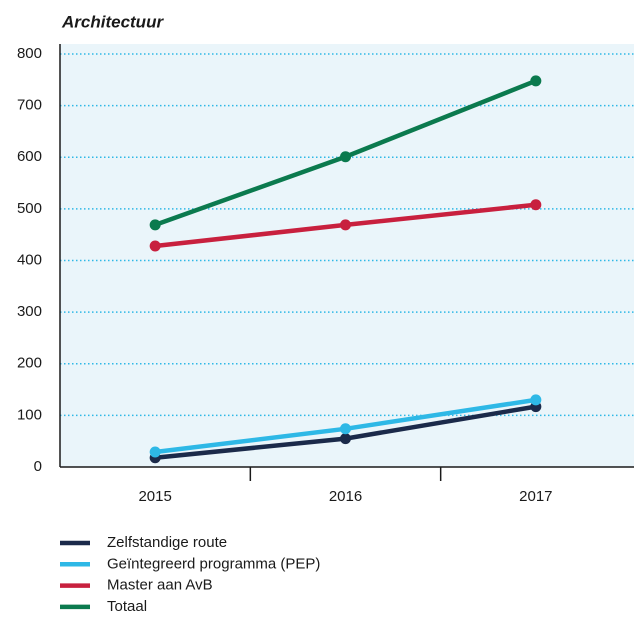 The image size is (634, 618). Describe the element at coordinates (38, 466) in the screenshot. I see `y-tick-label: 0` at that location.